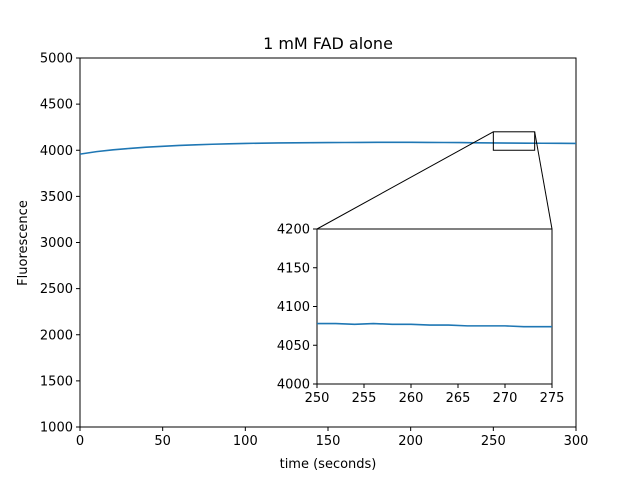  I want to click on inset-x-tick-label: 270, so click(505, 398).